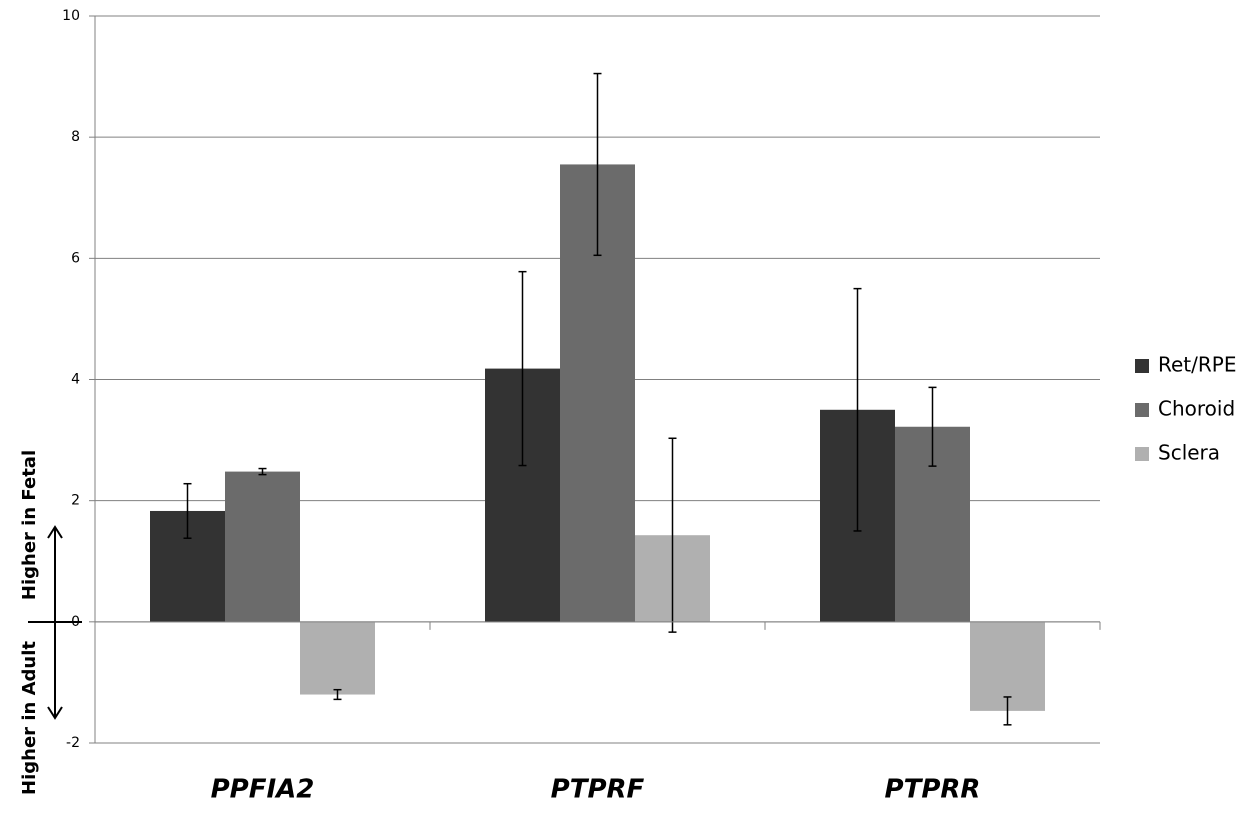 The image size is (1256, 815). What do you see at coordinates (75, 622) in the screenshot?
I see `y-tick-label: 0` at bounding box center [75, 622].